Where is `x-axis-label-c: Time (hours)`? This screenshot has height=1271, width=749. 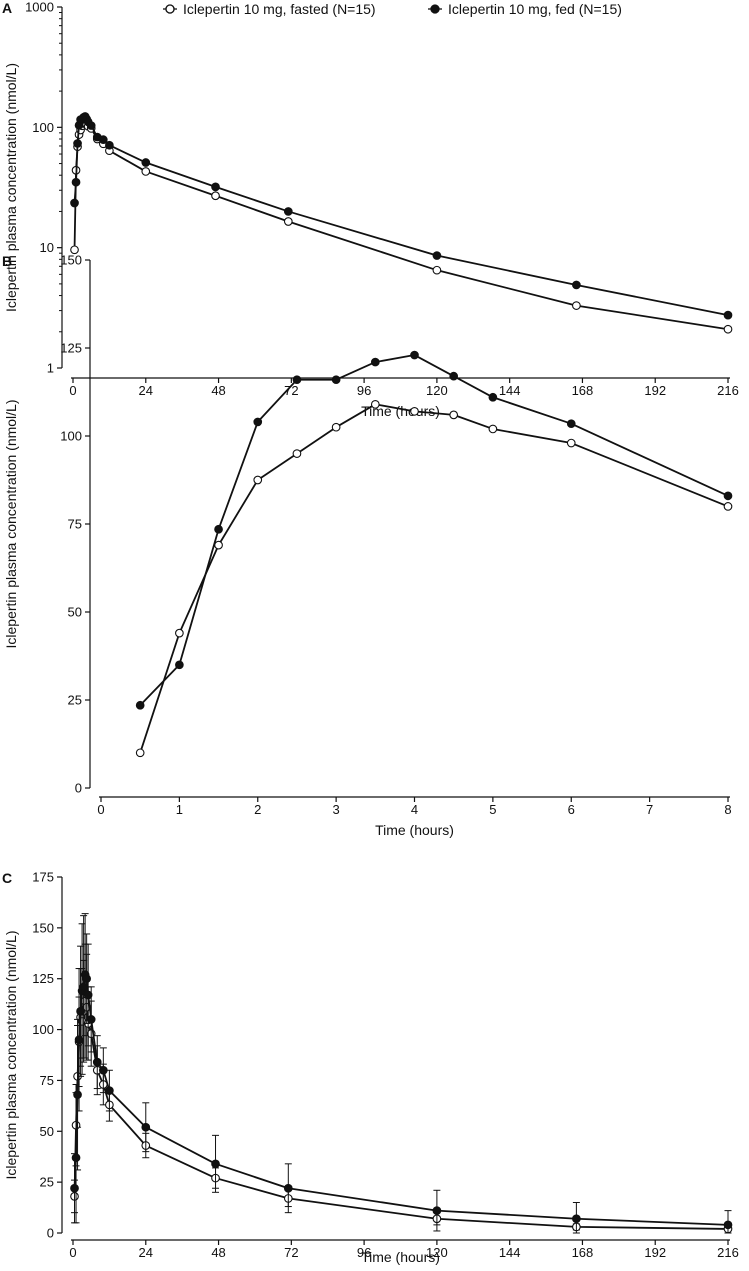 x-axis-label-c: Time (hours) is located at coordinates (400, 1257).